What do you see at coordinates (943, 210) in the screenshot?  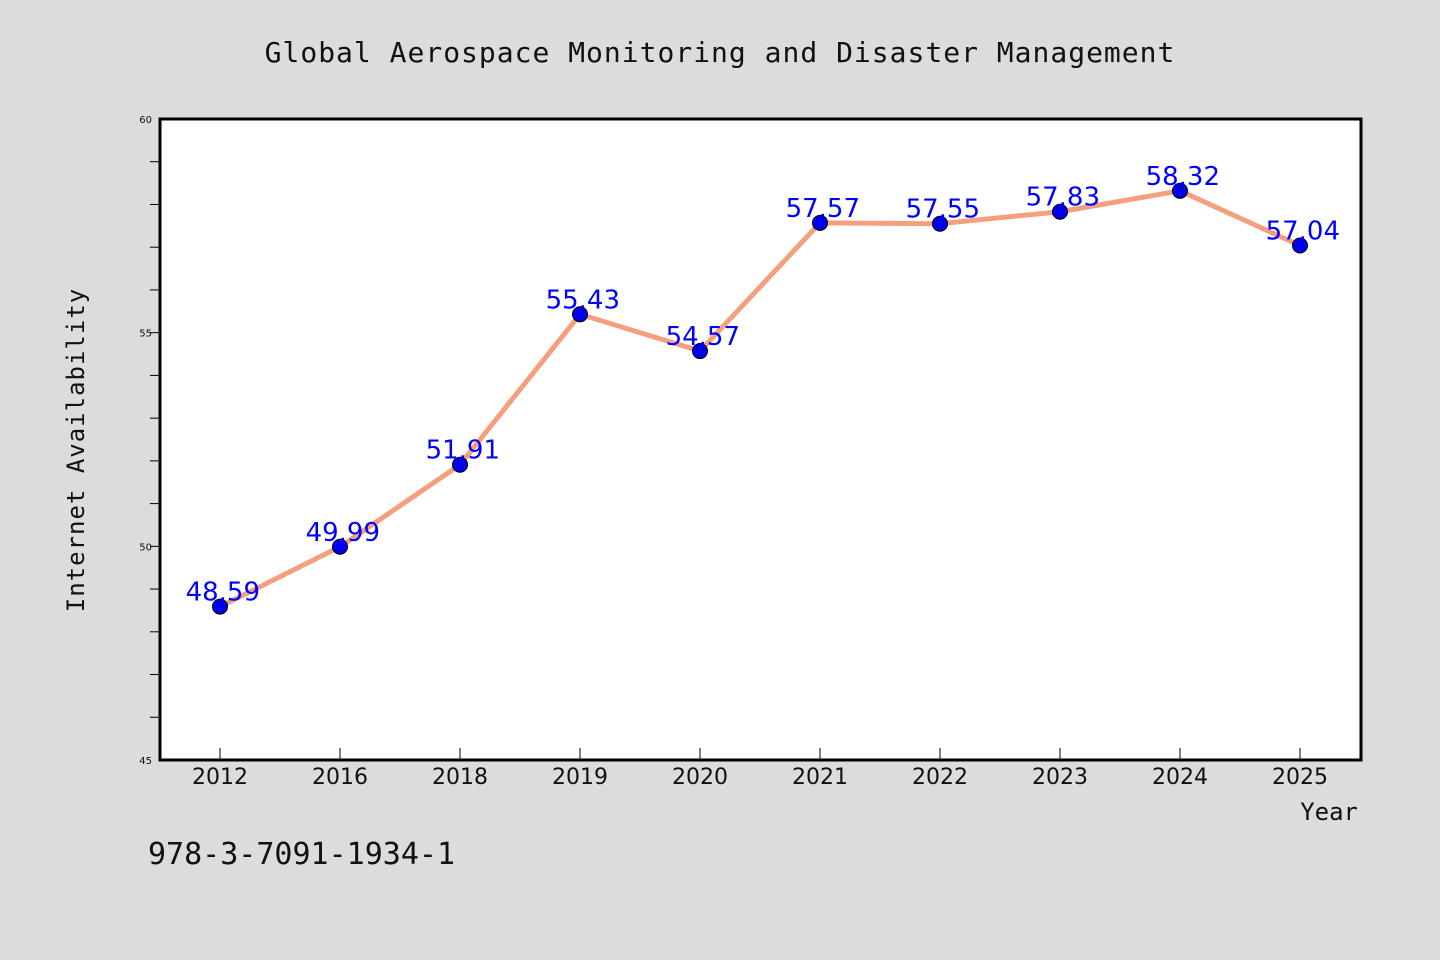 I see `data-label: 57.55` at bounding box center [943, 210].